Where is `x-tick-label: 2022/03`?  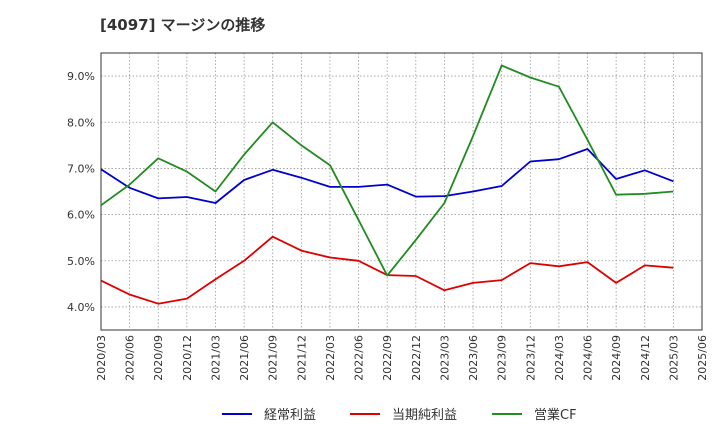
x-tick-label: 2022/03 is located at coordinates (330, 358).